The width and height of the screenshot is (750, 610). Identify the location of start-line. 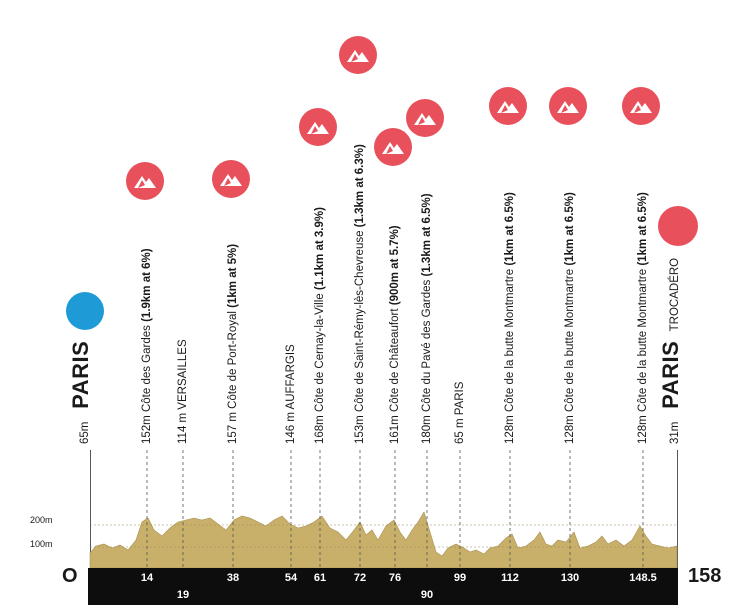
(90, 509).